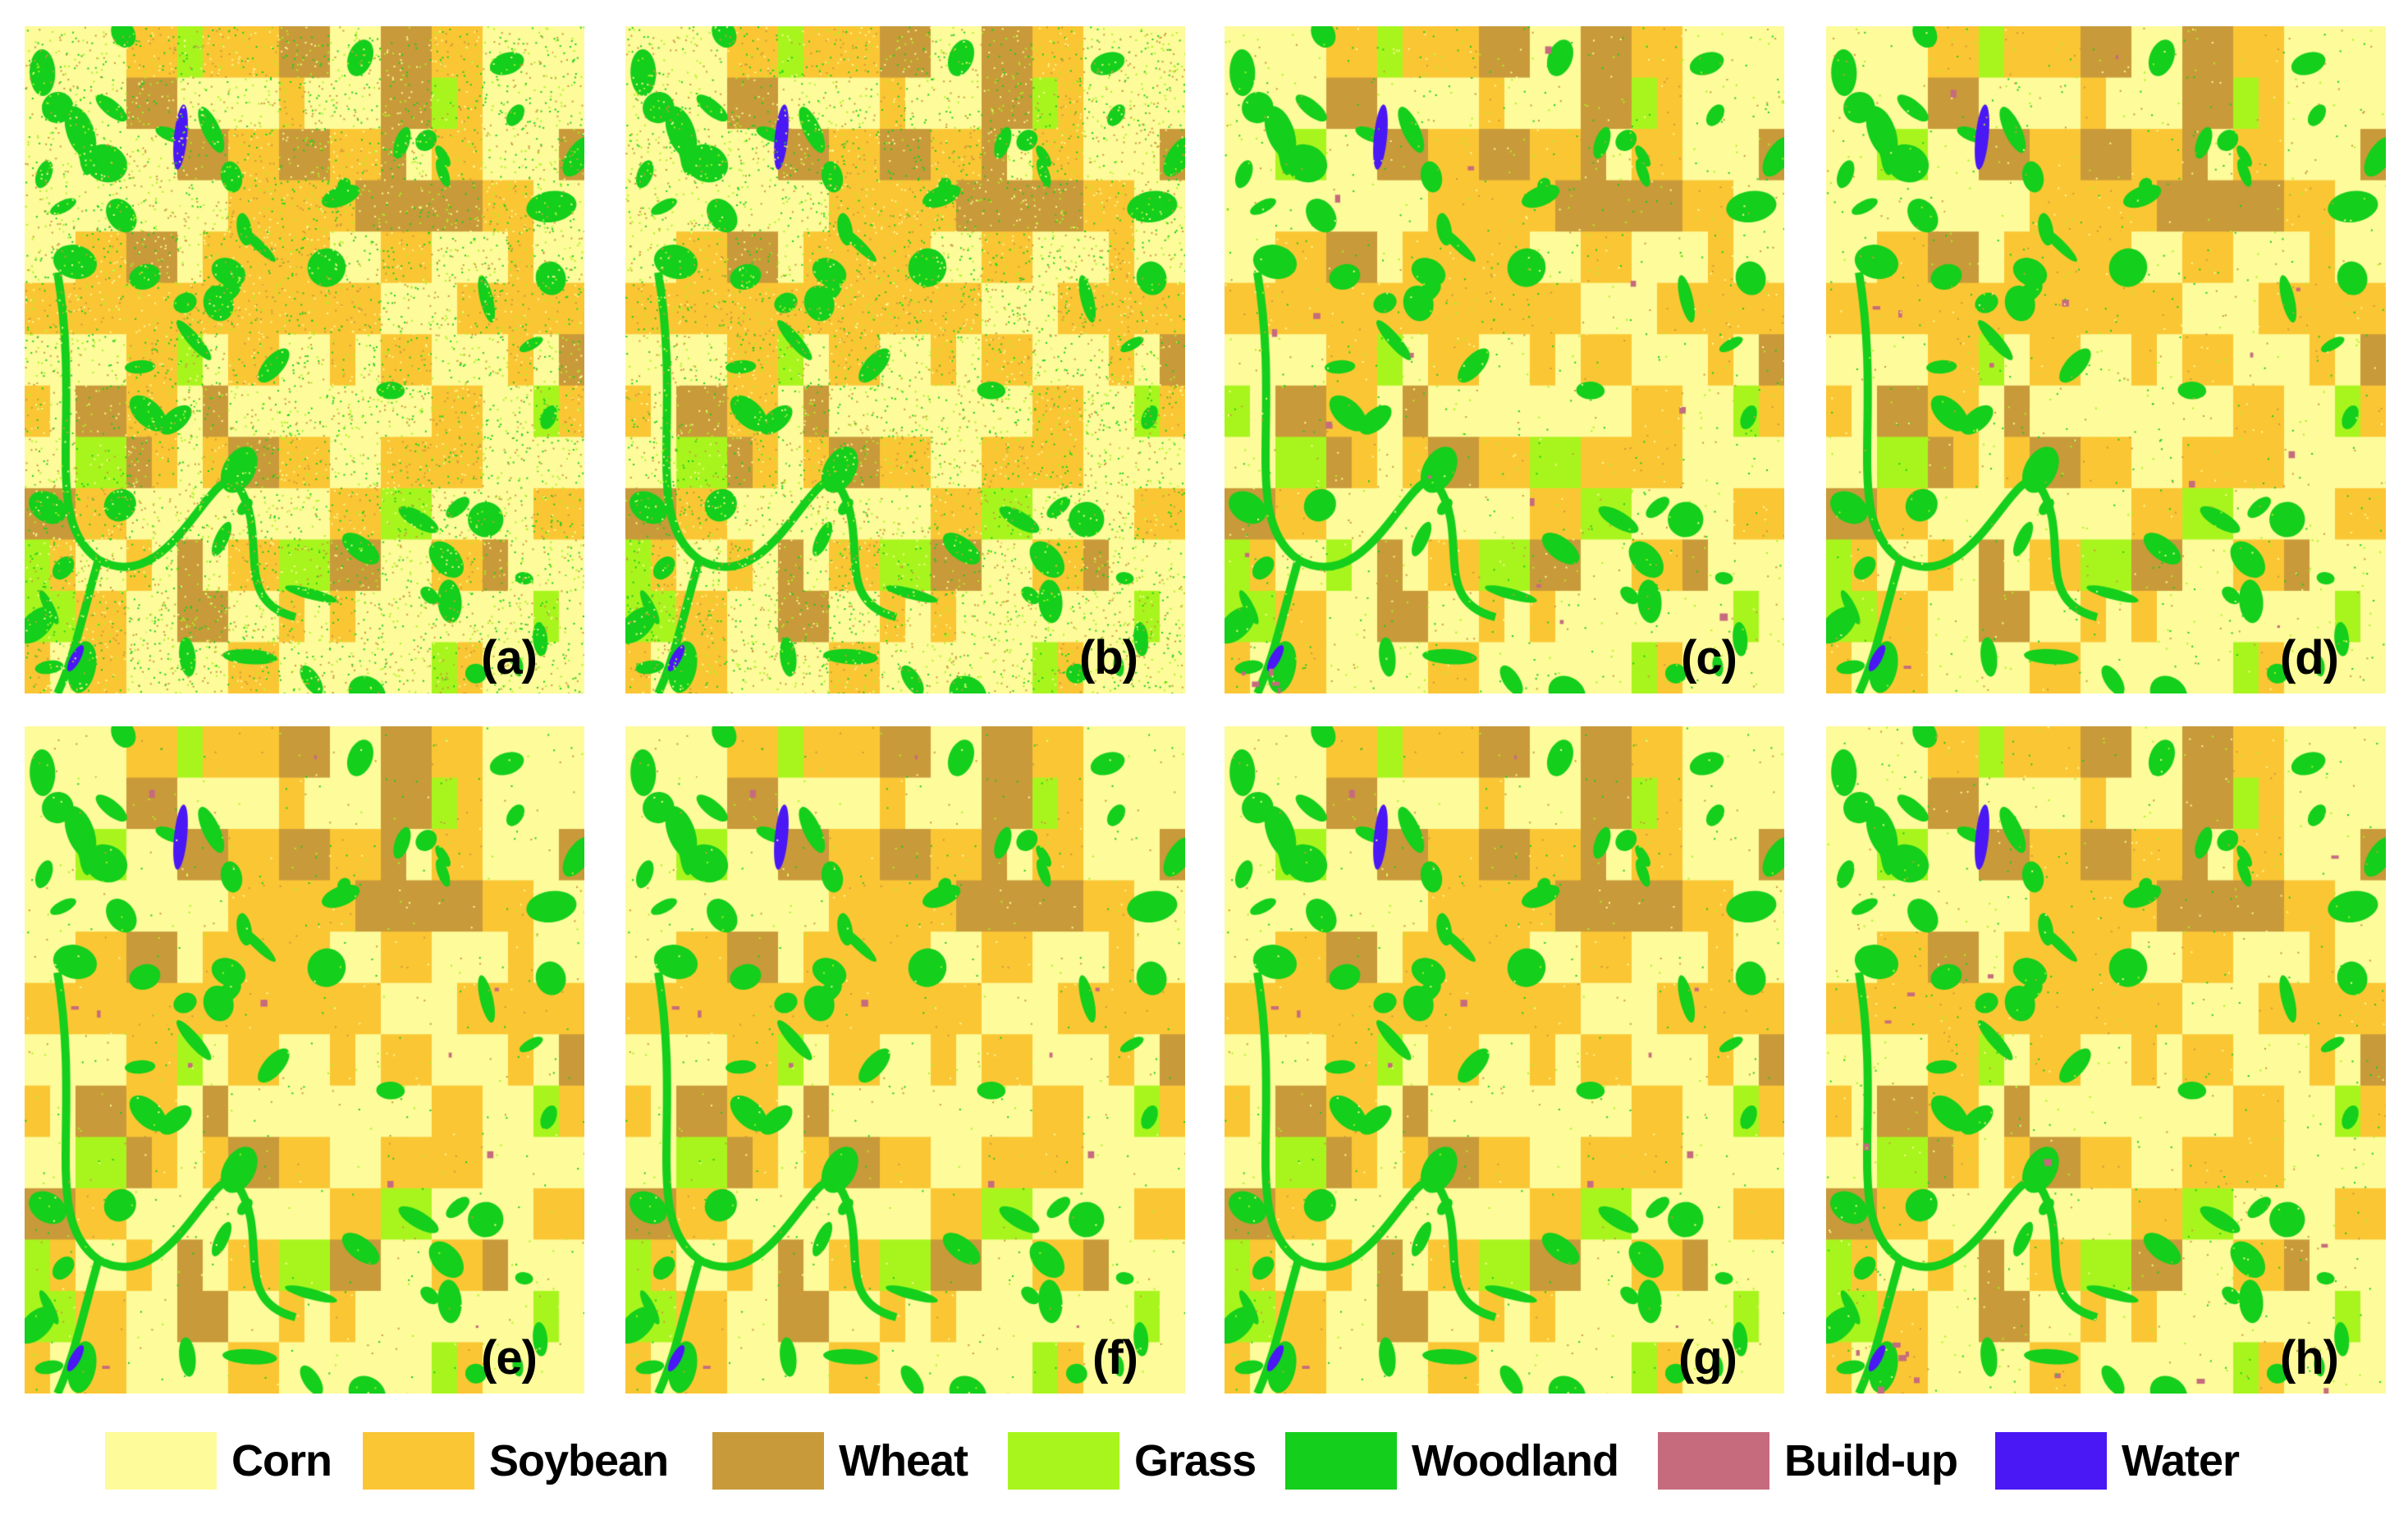  I want to click on panel-label-e: (e), so click(510, 1358).